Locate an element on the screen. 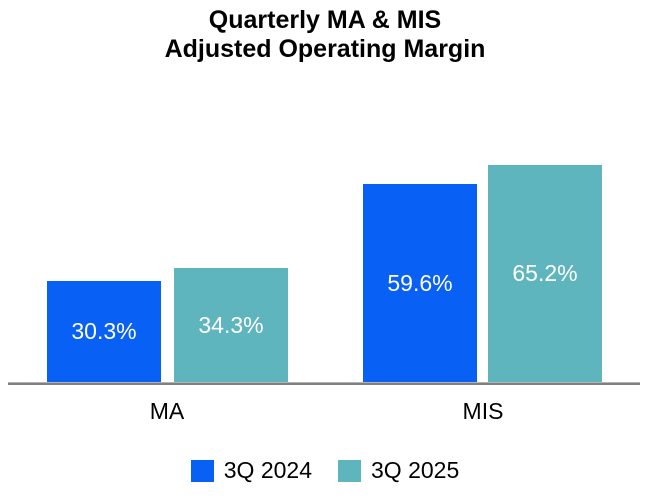 The image size is (650, 500). bar-mis-3q2024: 59.6% is located at coordinates (420, 283).